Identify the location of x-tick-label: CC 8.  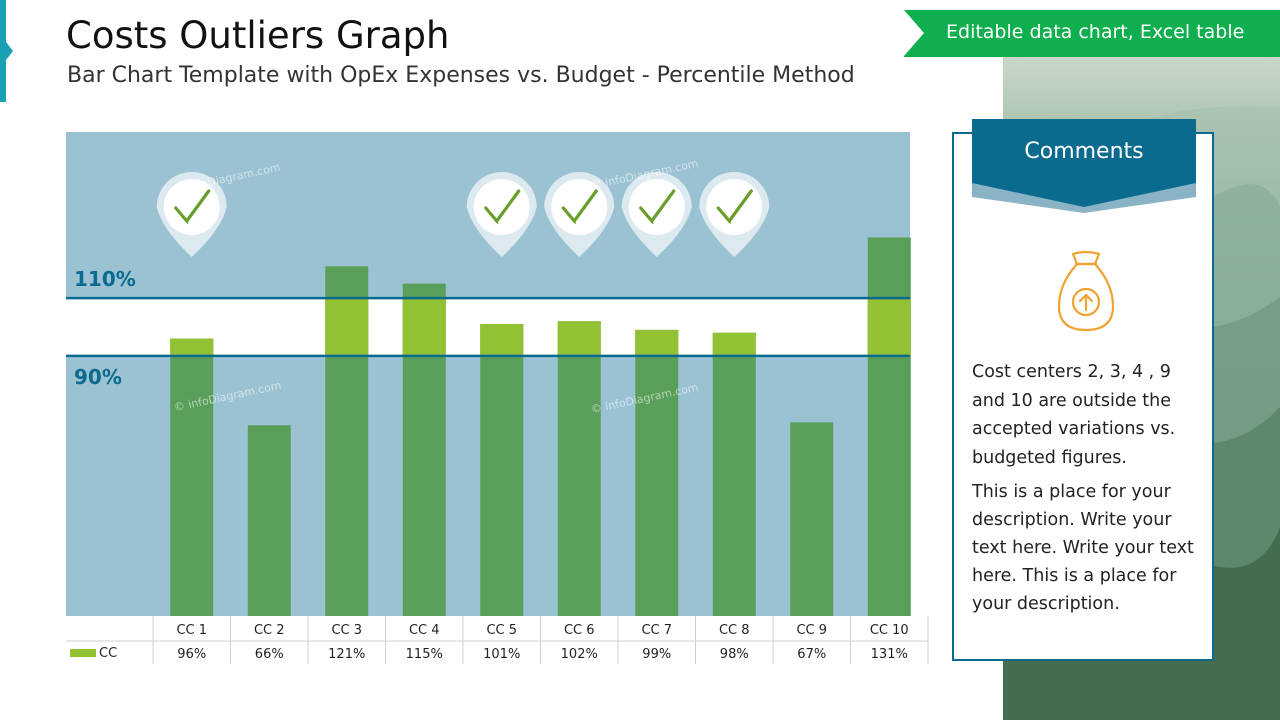
(734, 630).